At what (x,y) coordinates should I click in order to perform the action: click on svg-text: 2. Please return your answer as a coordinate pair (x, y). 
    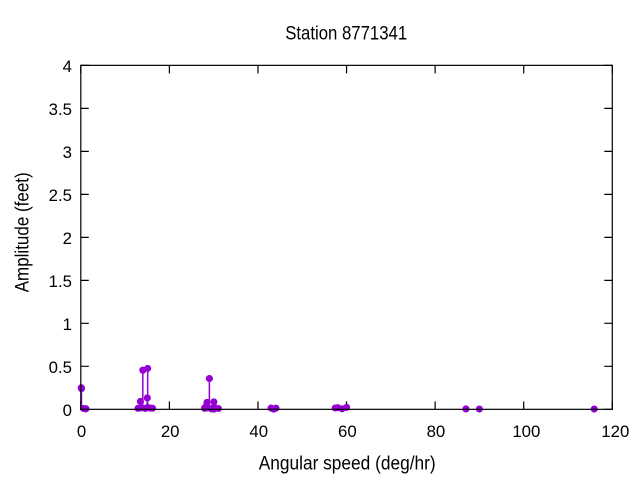
    Looking at the image, I should click on (67, 238).